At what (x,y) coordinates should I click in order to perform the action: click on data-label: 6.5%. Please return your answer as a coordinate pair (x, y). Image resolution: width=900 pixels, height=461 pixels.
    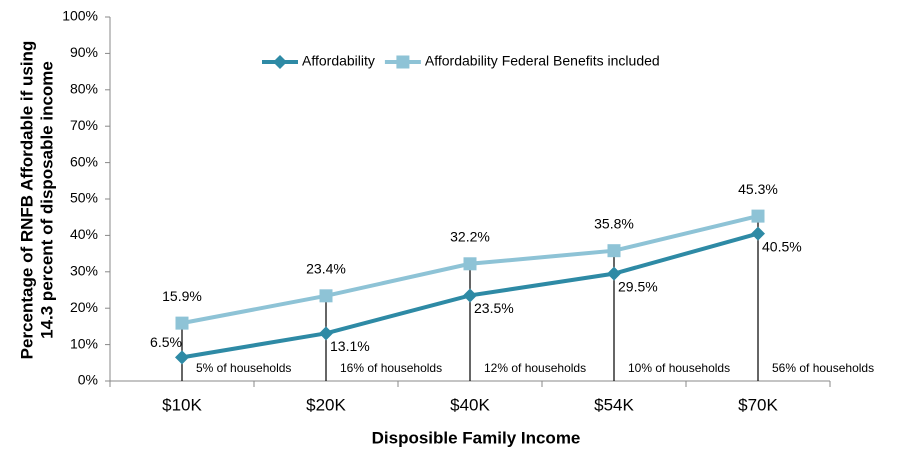
    Looking at the image, I should click on (166, 342).